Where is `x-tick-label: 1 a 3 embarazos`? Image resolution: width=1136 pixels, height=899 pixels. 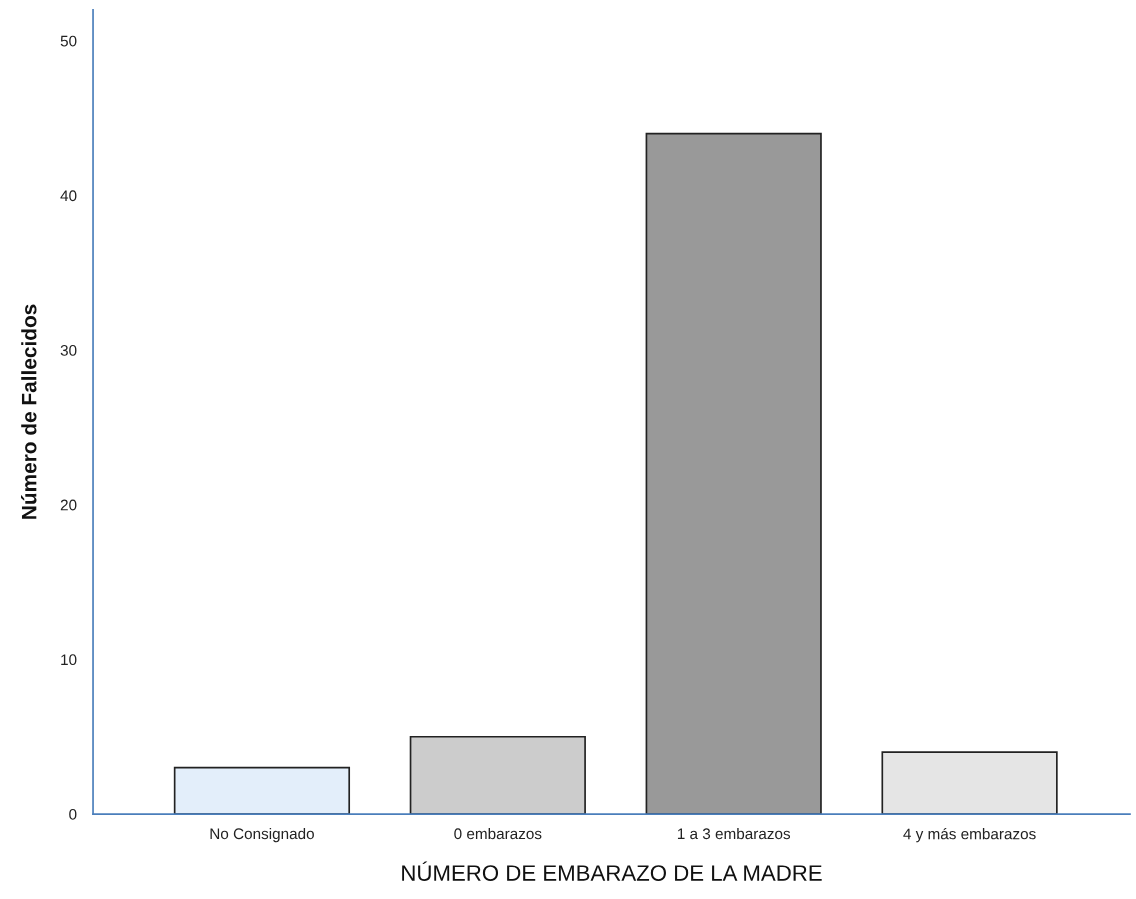 x-tick-label: 1 a 3 embarazos is located at coordinates (734, 833).